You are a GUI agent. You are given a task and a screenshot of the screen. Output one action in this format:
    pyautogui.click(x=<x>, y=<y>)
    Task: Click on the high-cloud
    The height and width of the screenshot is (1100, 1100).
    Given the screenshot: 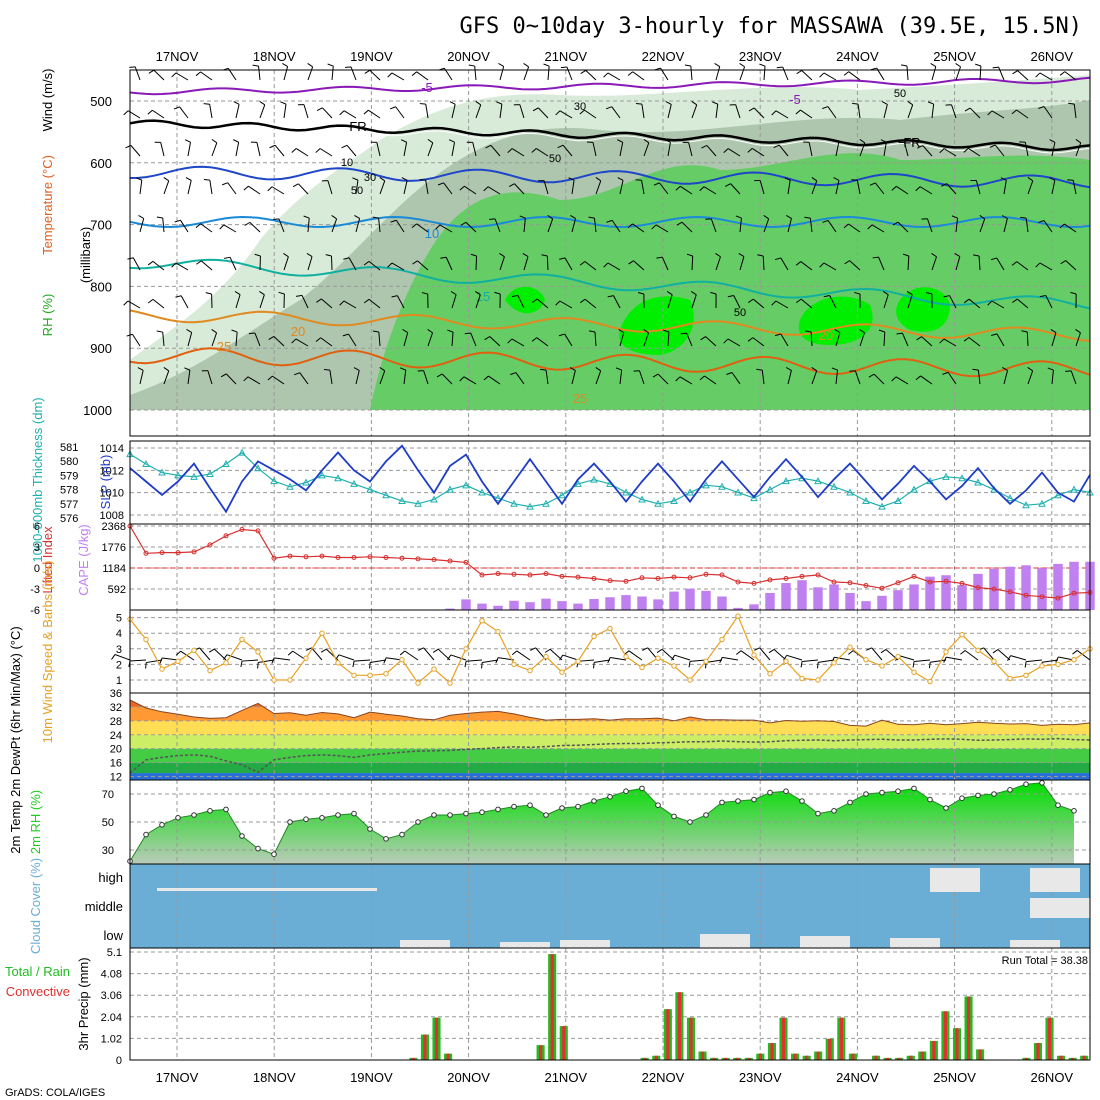 What is the action you would take?
    pyautogui.click(x=955, y=880)
    